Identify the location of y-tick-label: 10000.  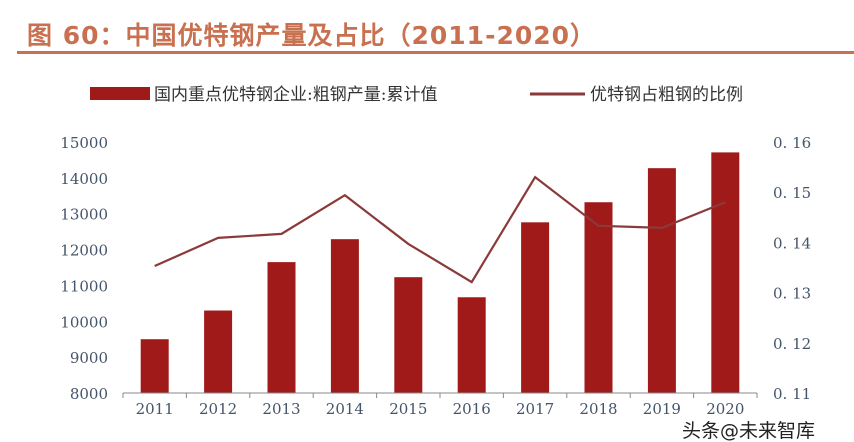
(84, 322).